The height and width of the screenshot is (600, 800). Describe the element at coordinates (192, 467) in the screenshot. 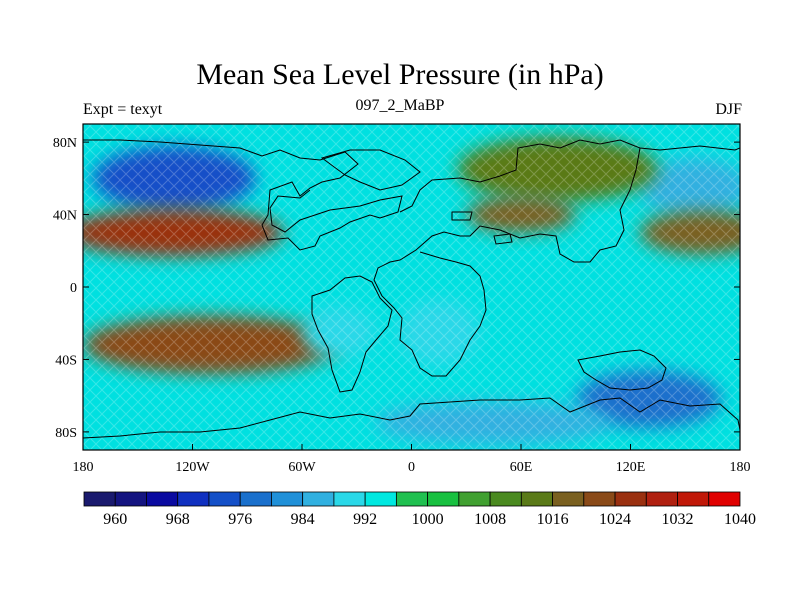

I see `lon-tick-label: 120W` at that location.